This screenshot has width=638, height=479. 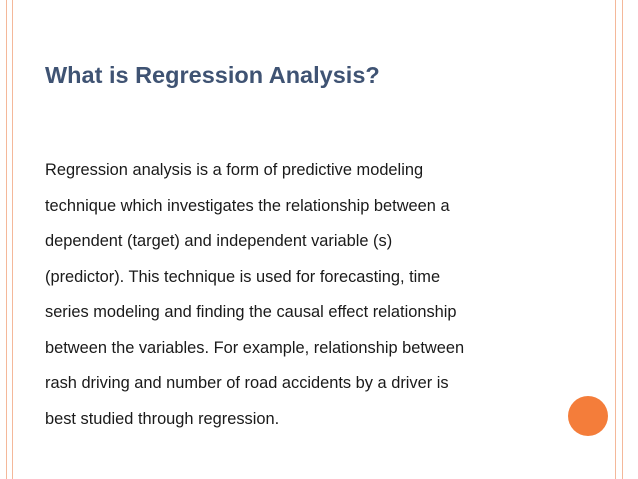 What do you see at coordinates (12, 239) in the screenshot?
I see `frame-line-left-inner` at bounding box center [12, 239].